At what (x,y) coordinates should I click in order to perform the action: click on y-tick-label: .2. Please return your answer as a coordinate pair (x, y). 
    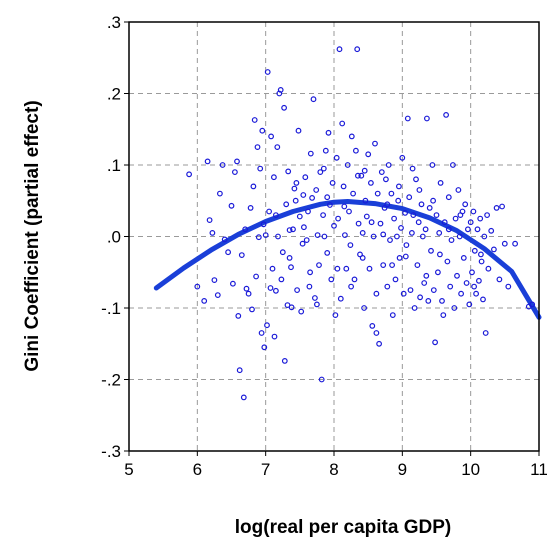
    Looking at the image, I should click on (114, 94).